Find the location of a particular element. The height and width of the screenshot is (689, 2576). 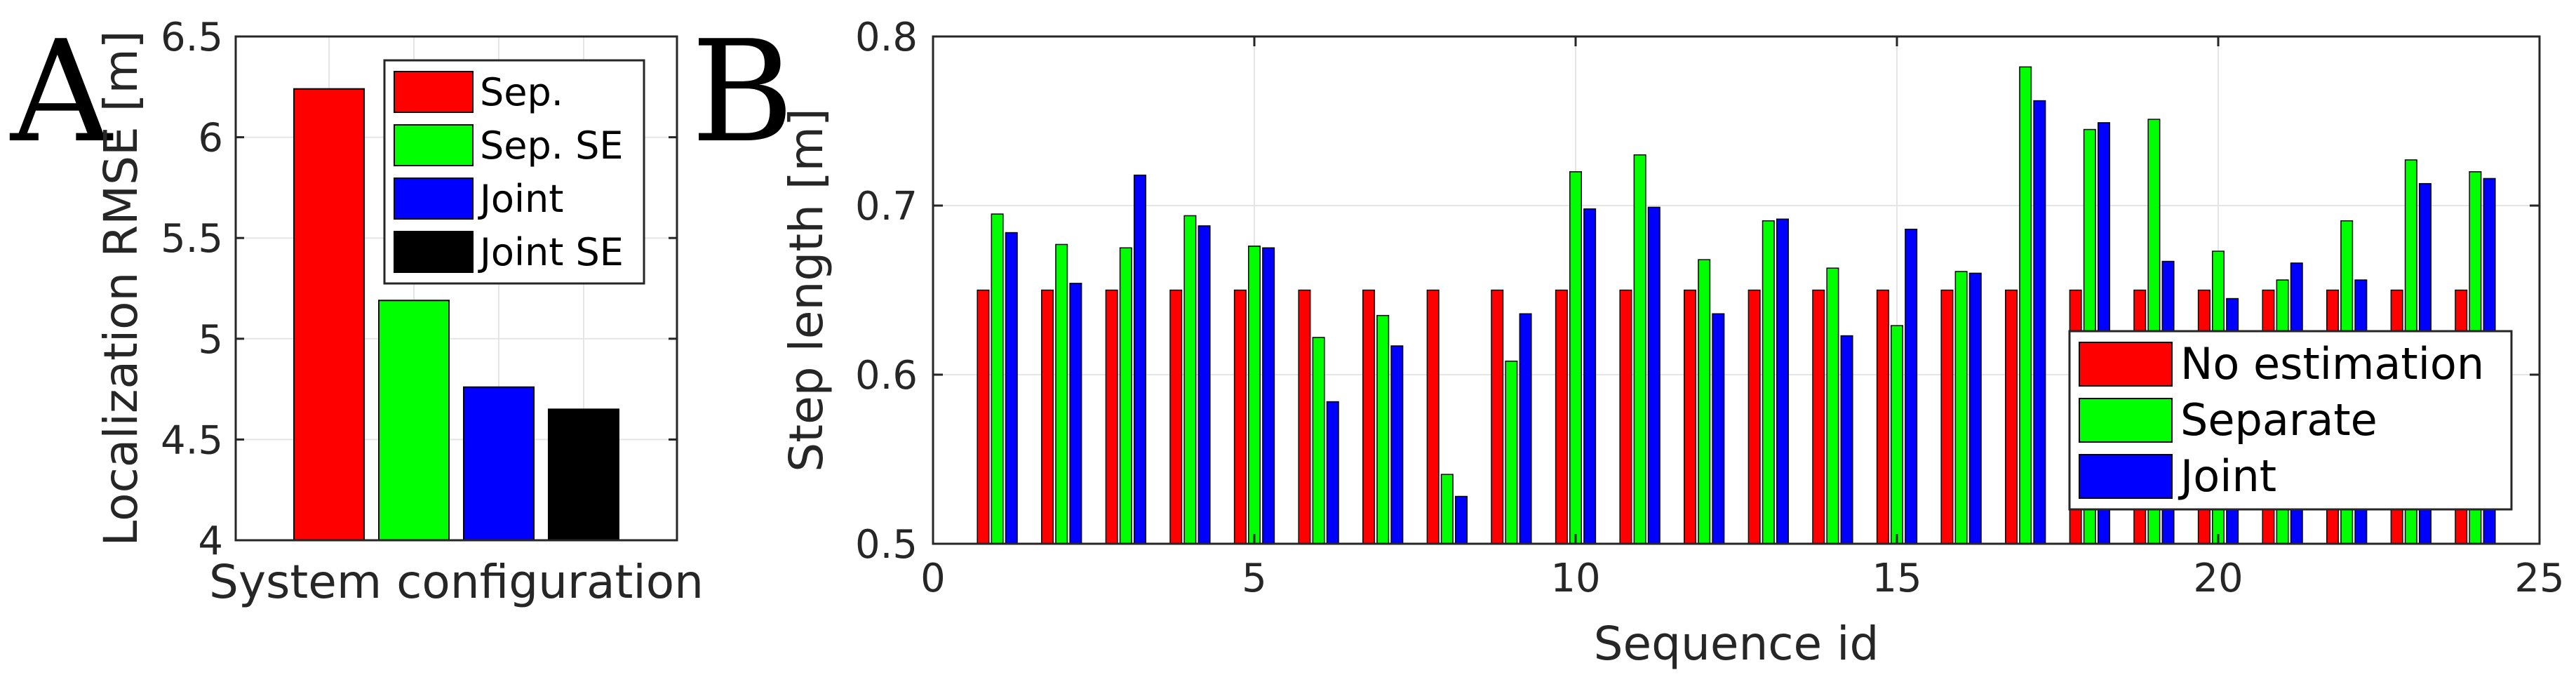

ytick-label: 5 is located at coordinates (210, 340).